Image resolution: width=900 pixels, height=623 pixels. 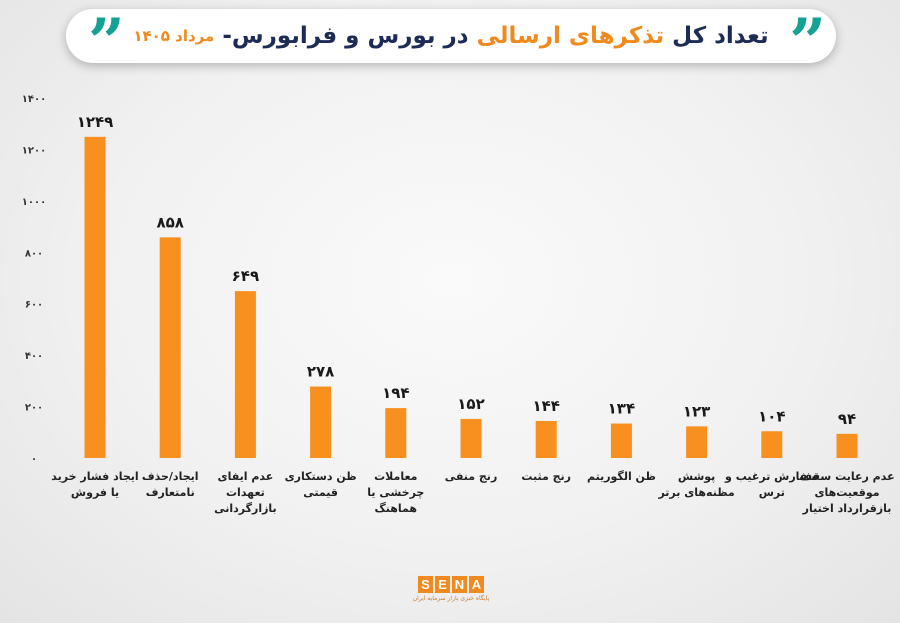 I want to click on data-label: ۱۳۴, so click(x=621, y=409).